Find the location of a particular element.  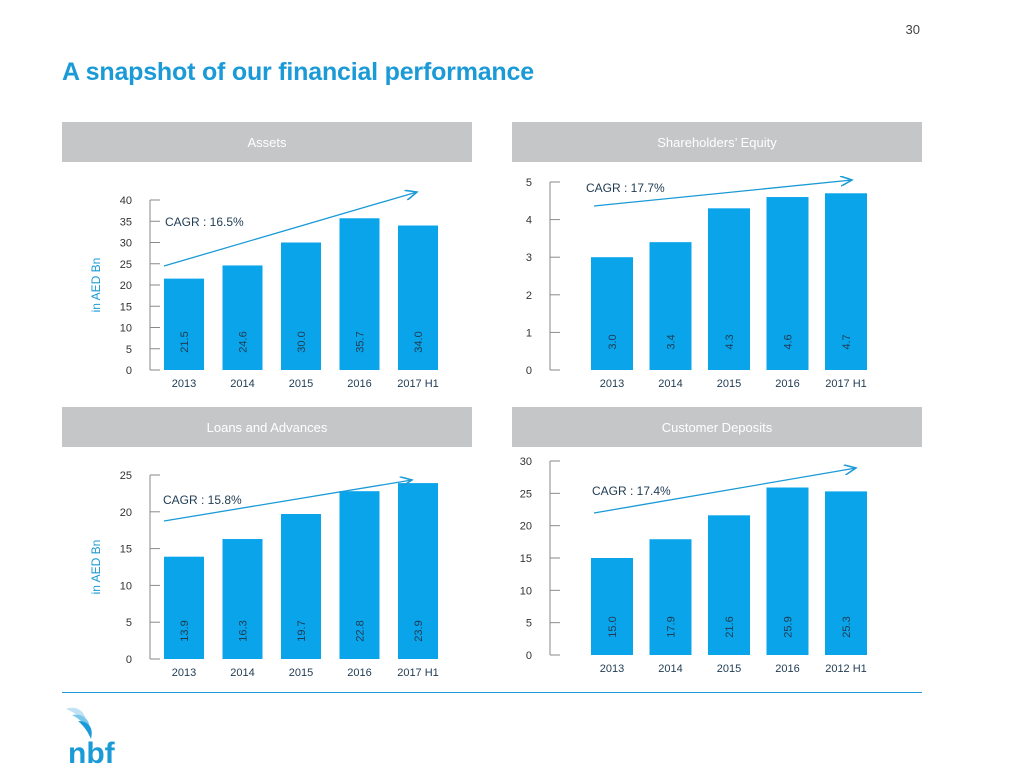

page-number: 30 is located at coordinates (912, 29).